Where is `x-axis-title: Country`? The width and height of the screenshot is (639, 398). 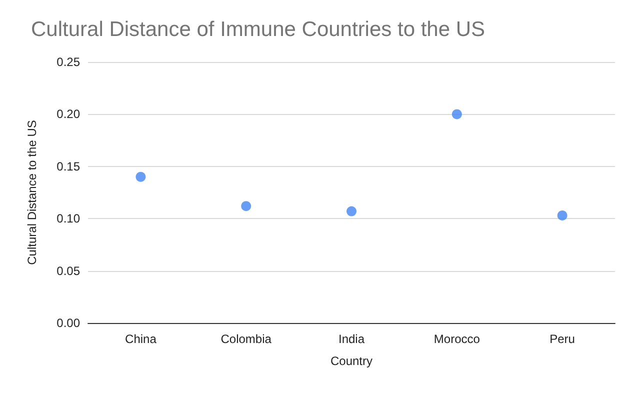 x-axis-title: Country is located at coordinates (351, 361).